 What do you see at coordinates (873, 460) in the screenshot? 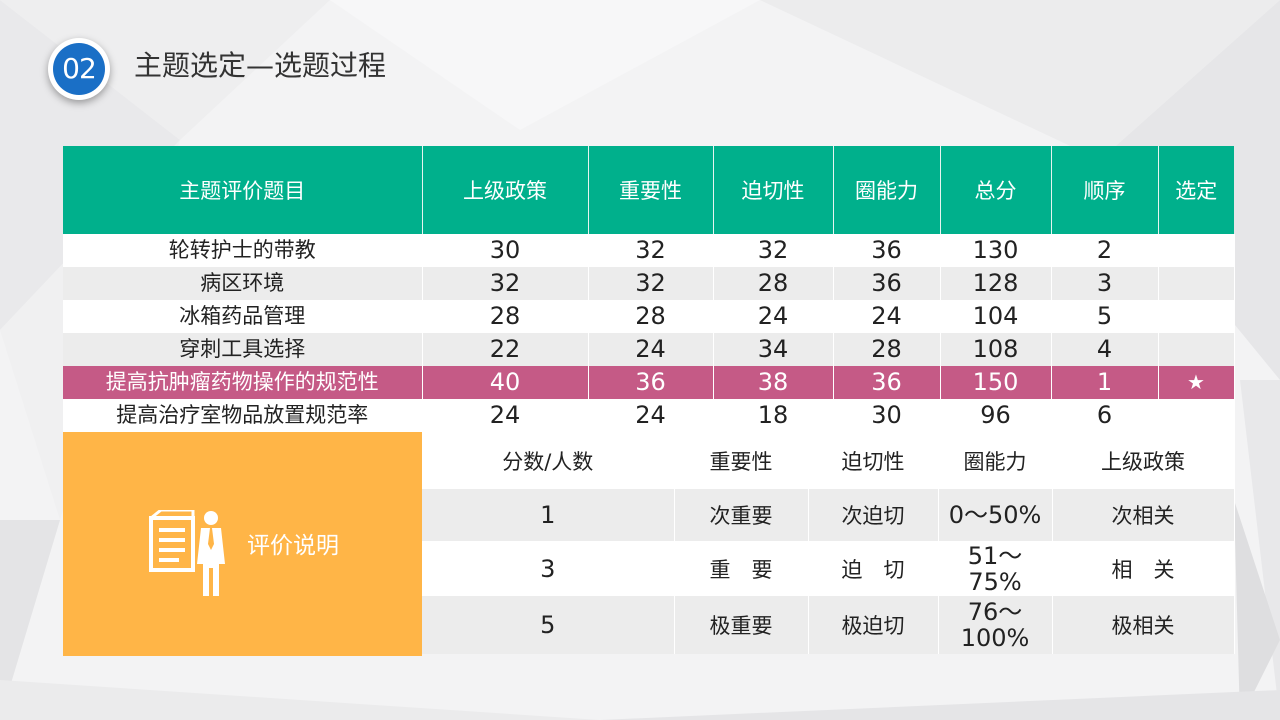
I see `legend-header-urgency: 迫切性` at bounding box center [873, 460].